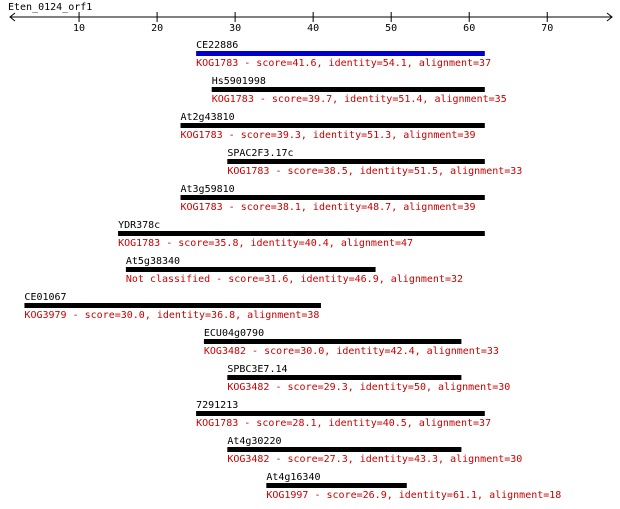 The image size is (620, 509). What do you see at coordinates (217, 405) in the screenshot?
I see `hit-name: 7291213` at bounding box center [217, 405].